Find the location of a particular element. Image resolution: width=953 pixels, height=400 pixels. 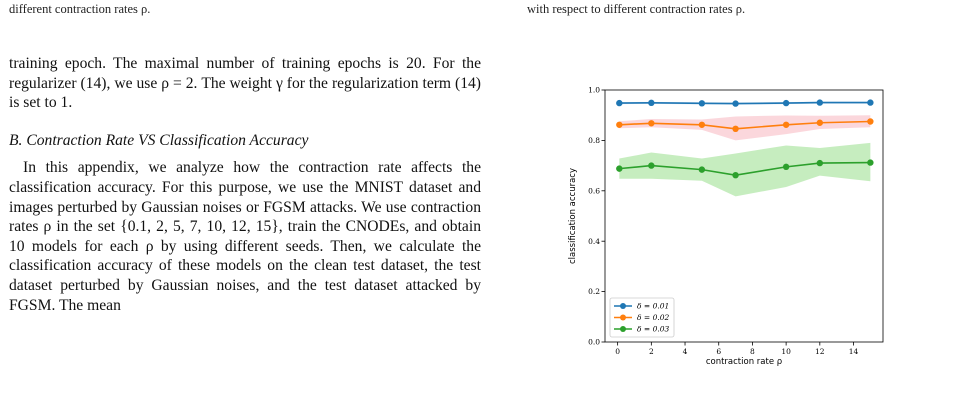

y-axis-label: classification accuracy is located at coordinates (573, 216).